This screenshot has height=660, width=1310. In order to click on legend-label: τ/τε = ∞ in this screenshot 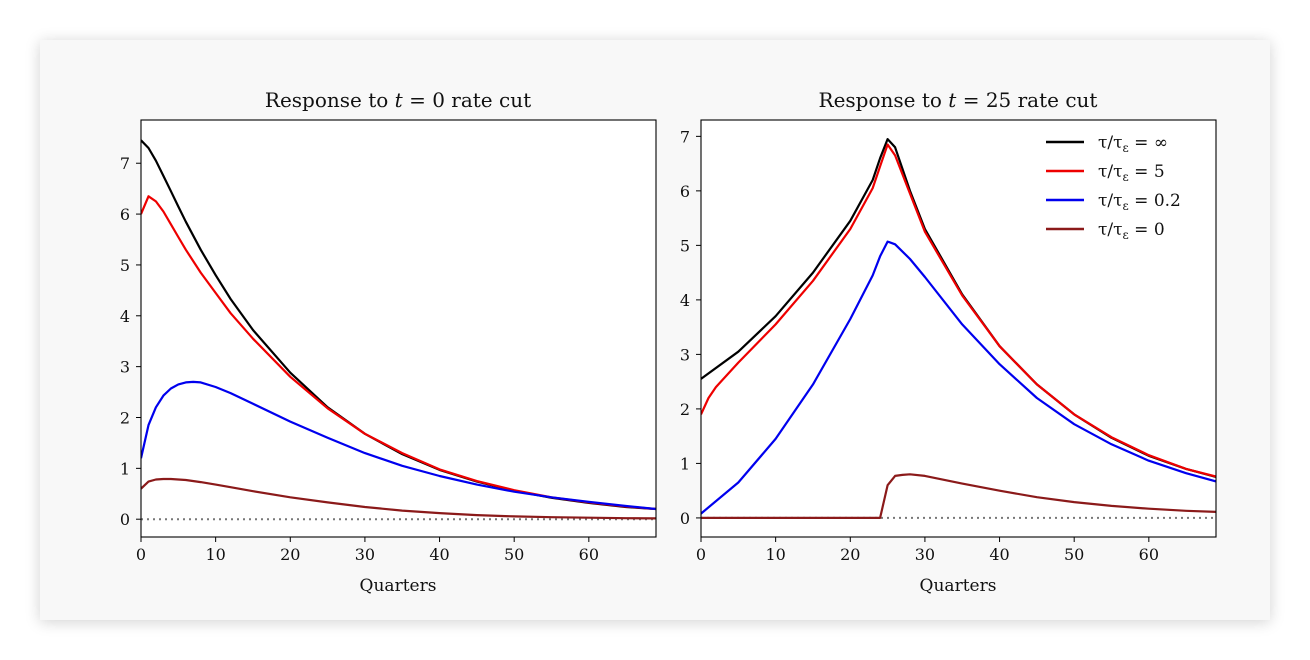, I will do `click(1133, 144)`.